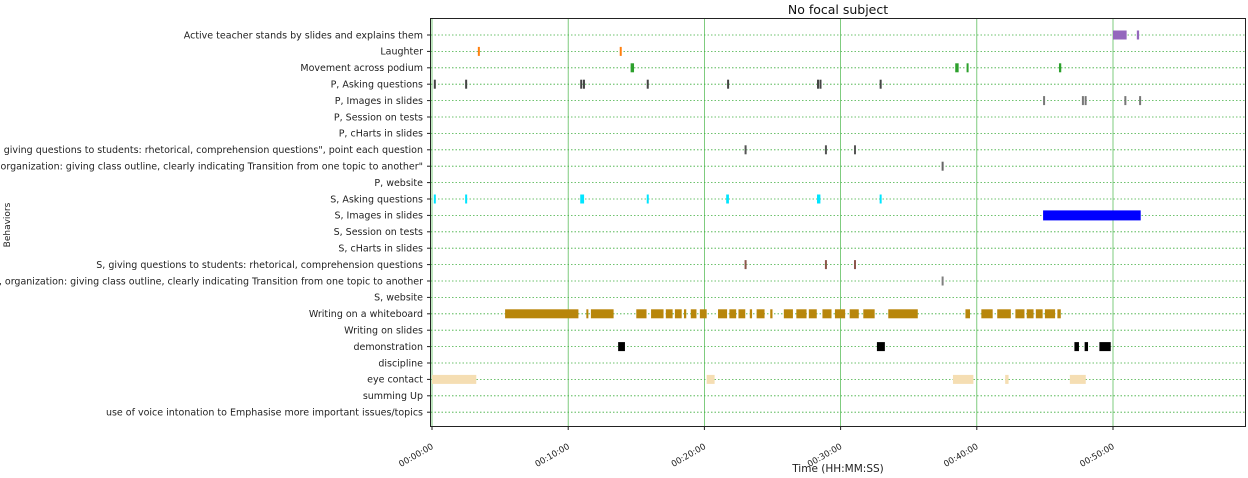 Image resolution: width=1248 pixels, height=478 pixels. What do you see at coordinates (1097, 456) in the screenshot?
I see `x-tick-label: 00:50:00` at bounding box center [1097, 456].